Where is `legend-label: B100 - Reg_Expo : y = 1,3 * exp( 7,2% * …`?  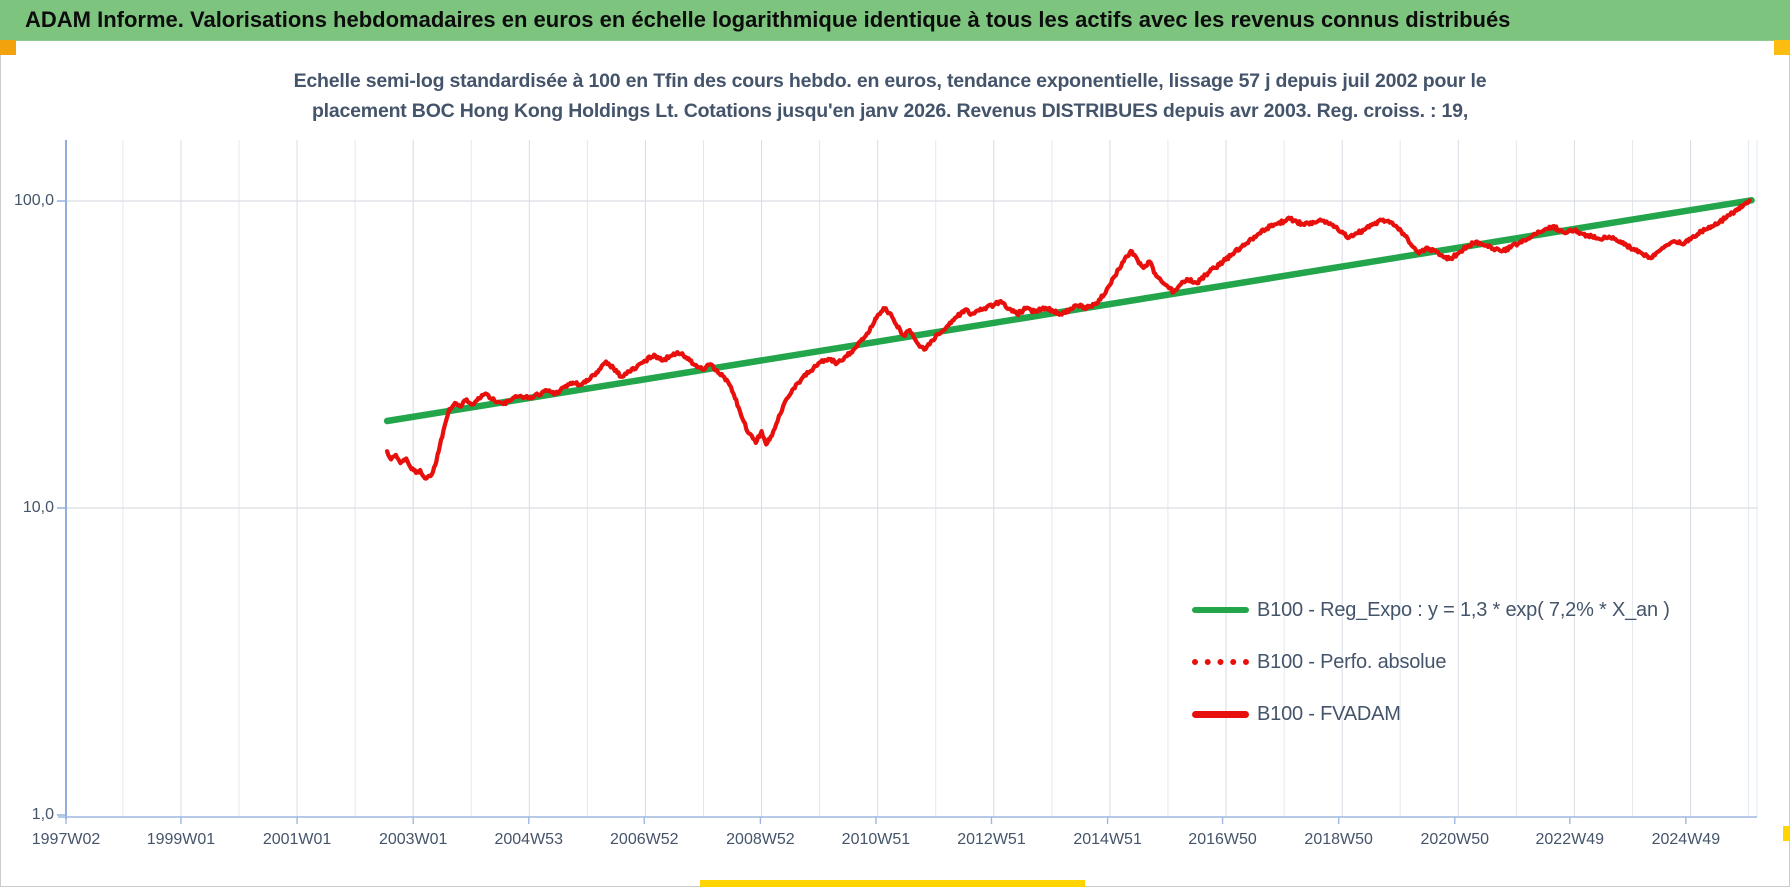
legend-label: B100 - Reg_Expo : y = 1,3 * exp( 7,2% * … is located at coordinates (1463, 609).